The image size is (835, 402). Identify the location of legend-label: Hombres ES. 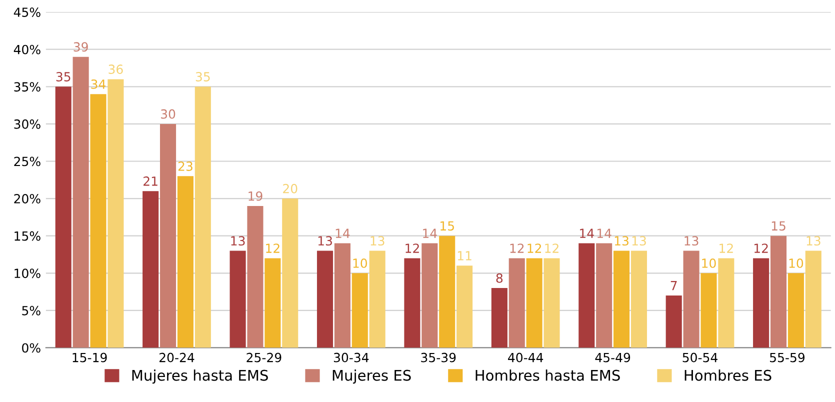
(728, 375).